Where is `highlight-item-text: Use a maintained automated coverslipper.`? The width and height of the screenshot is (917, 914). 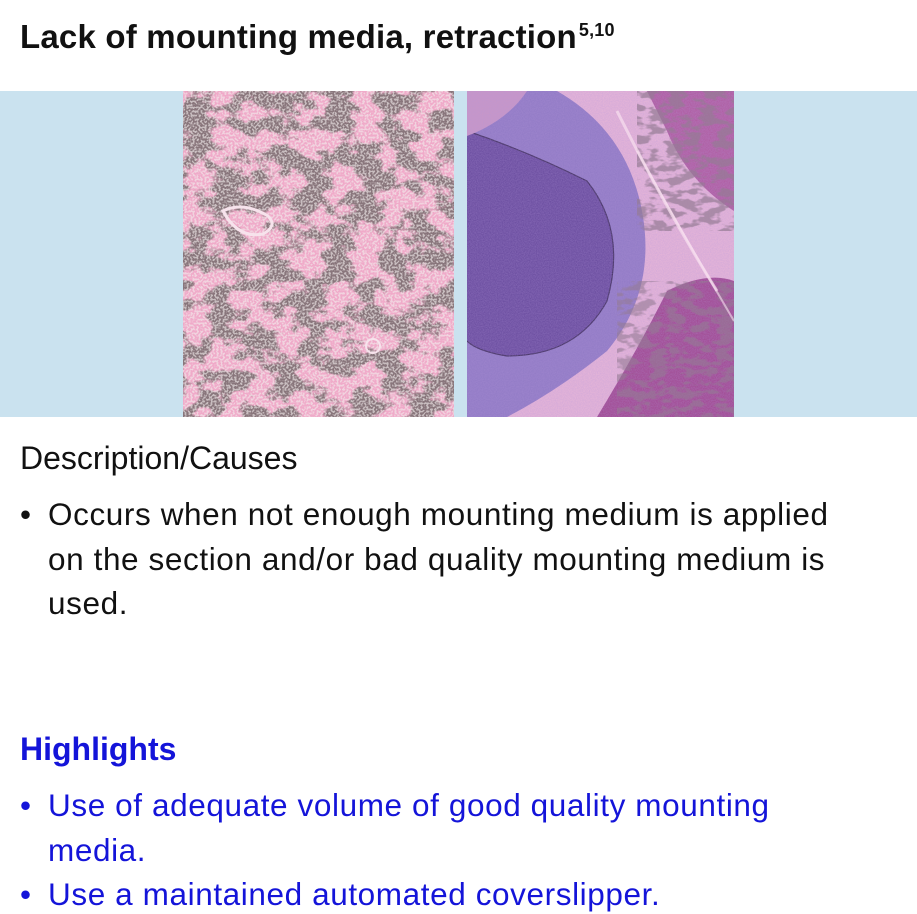 highlight-item-text: Use a maintained automated coverslipper. is located at coordinates (354, 894).